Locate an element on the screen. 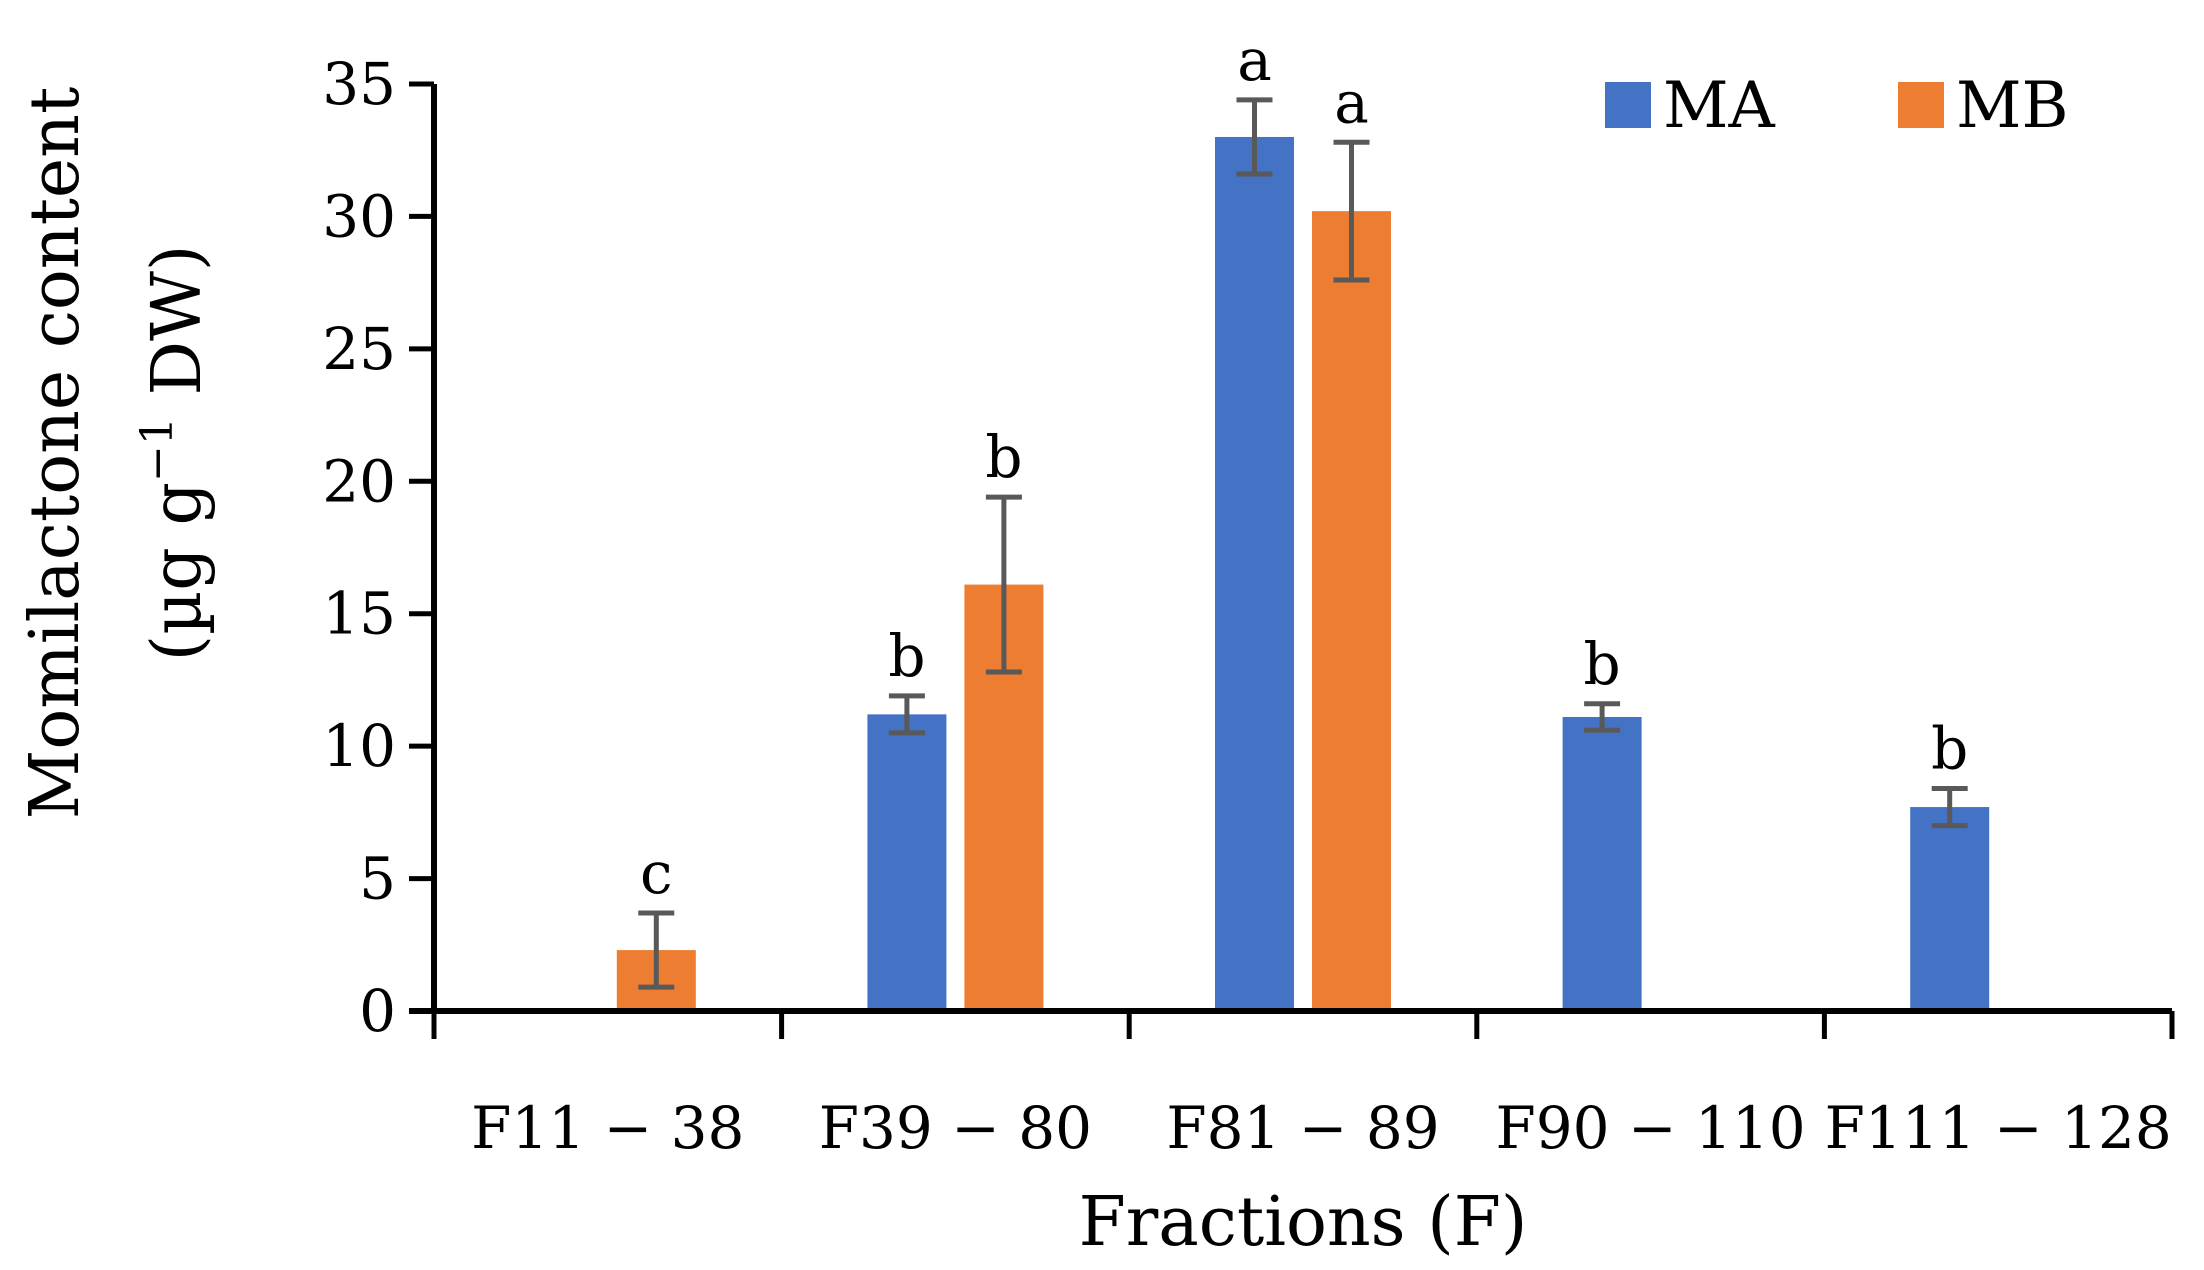 This screenshot has height=1270, width=2204. y-ticks: 0 5 10 15 20 25 30 35 is located at coordinates (378, 547).